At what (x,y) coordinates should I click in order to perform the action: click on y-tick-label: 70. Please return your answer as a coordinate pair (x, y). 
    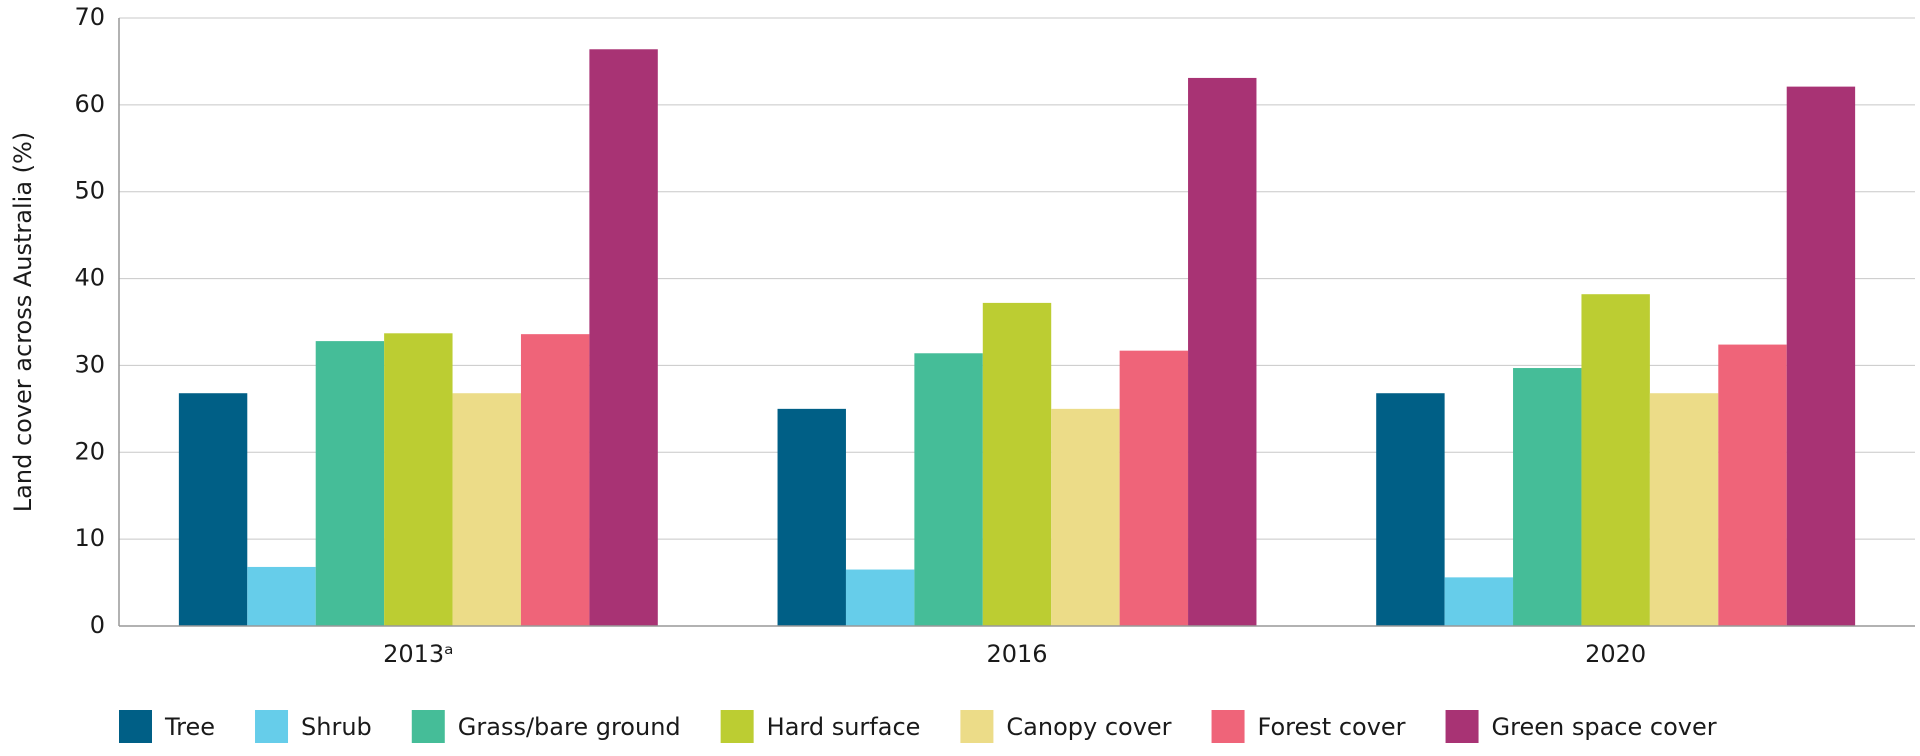
    Looking at the image, I should click on (89, 17).